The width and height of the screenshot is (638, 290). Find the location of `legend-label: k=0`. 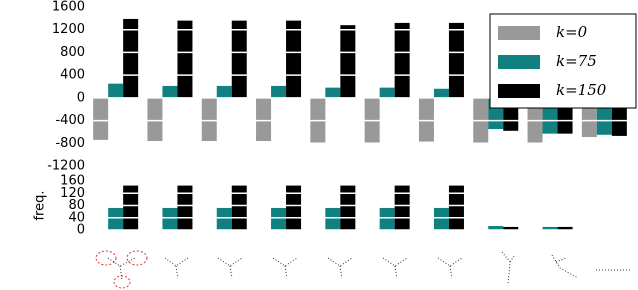

legend-label: k=0 is located at coordinates (572, 32).